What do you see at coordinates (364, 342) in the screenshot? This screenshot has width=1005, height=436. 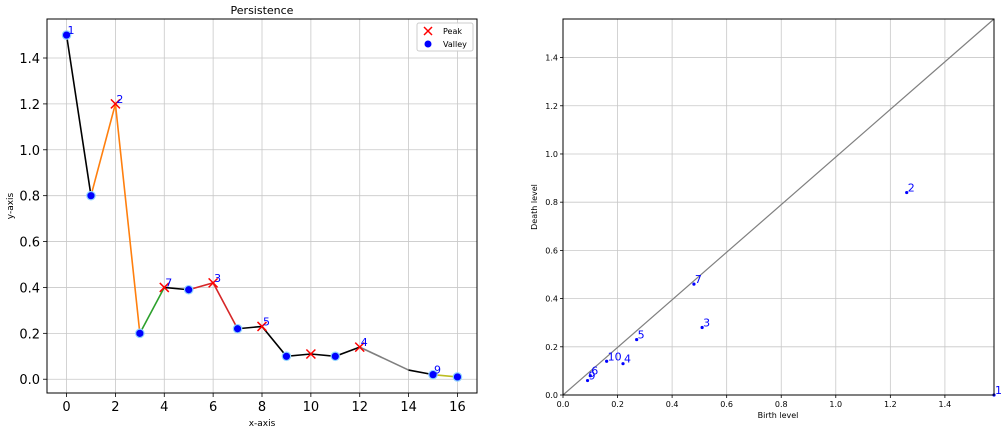 I see `point-annotation: 4` at bounding box center [364, 342].